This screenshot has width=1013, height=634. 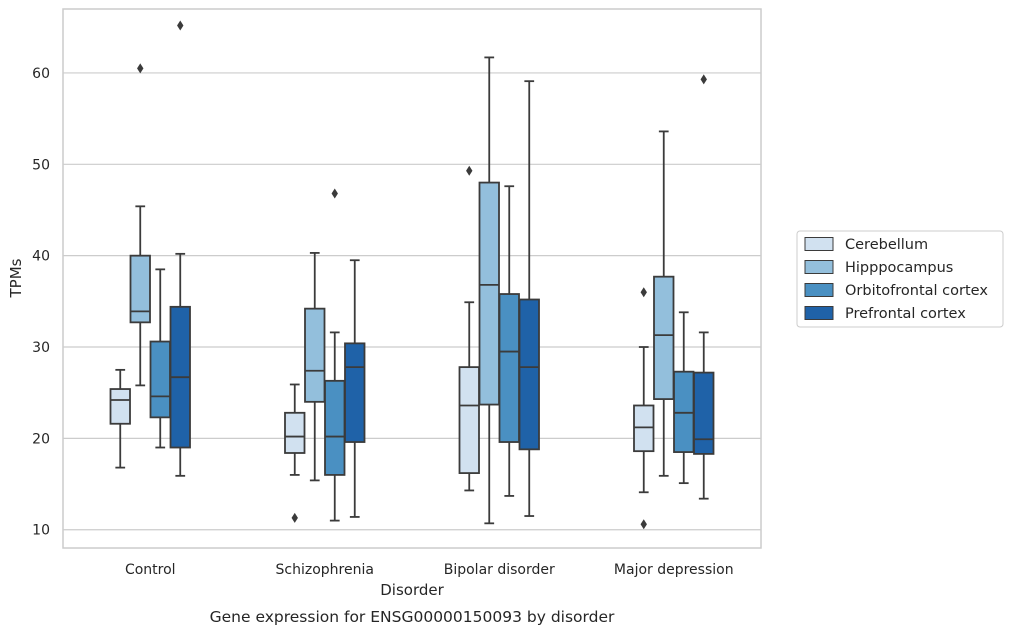 What do you see at coordinates (905, 314) in the screenshot?
I see `legend-label: Prefrontal cortex` at bounding box center [905, 314].